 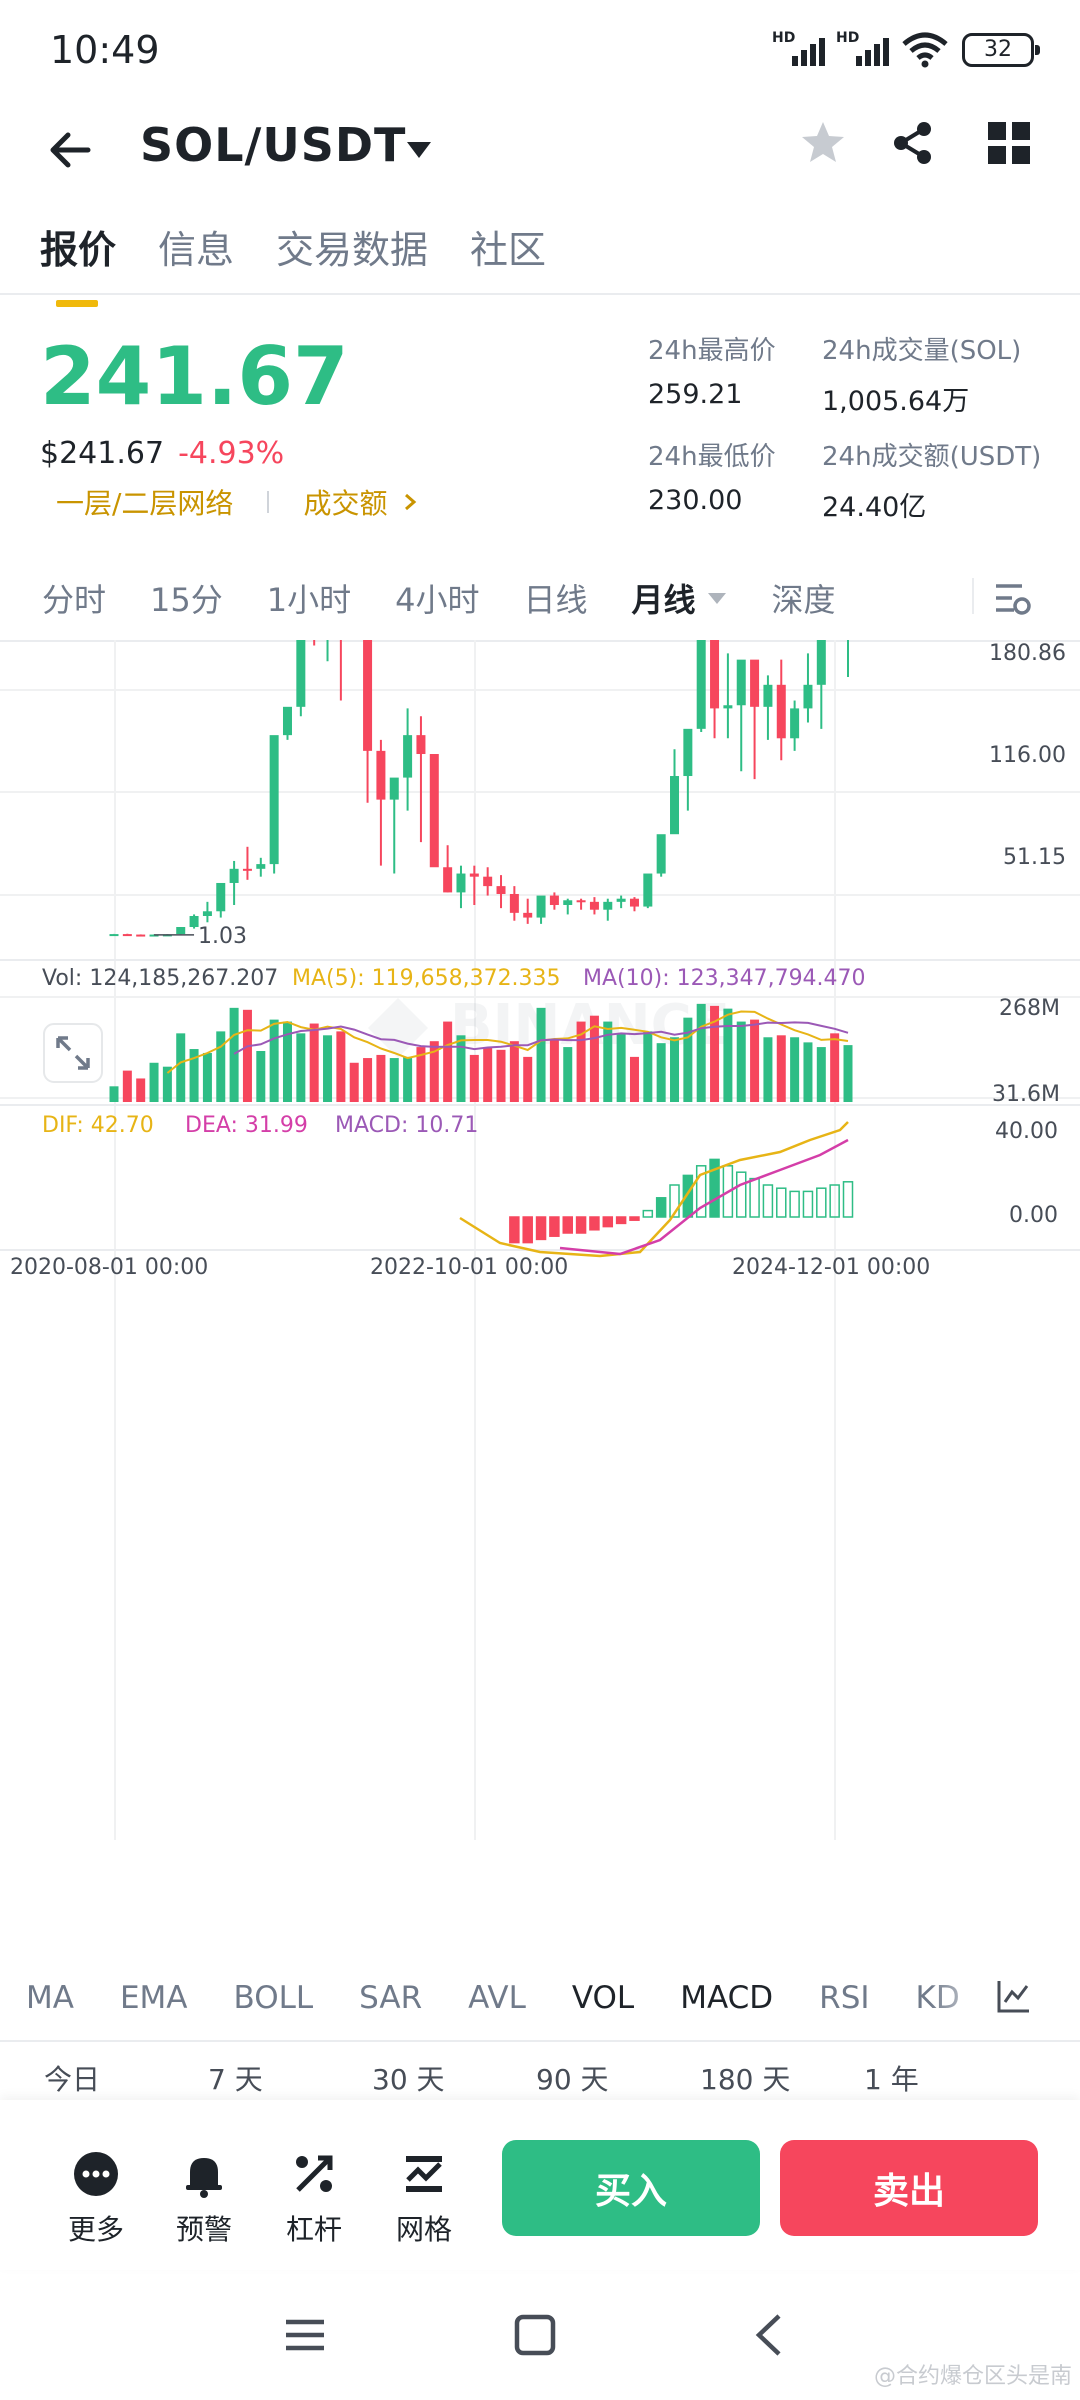 What do you see at coordinates (73, 1053) in the screenshot?
I see `expand-icon` at bounding box center [73, 1053].